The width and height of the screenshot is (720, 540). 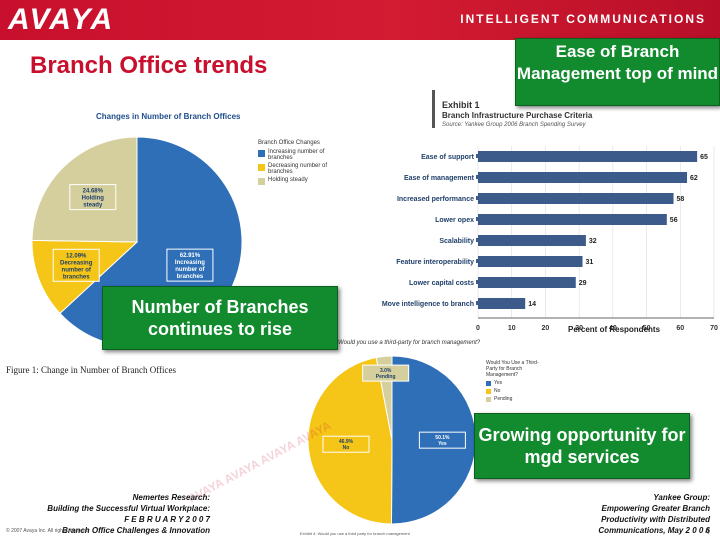 I want to click on pie-data-label: steady, so click(x=93, y=206).